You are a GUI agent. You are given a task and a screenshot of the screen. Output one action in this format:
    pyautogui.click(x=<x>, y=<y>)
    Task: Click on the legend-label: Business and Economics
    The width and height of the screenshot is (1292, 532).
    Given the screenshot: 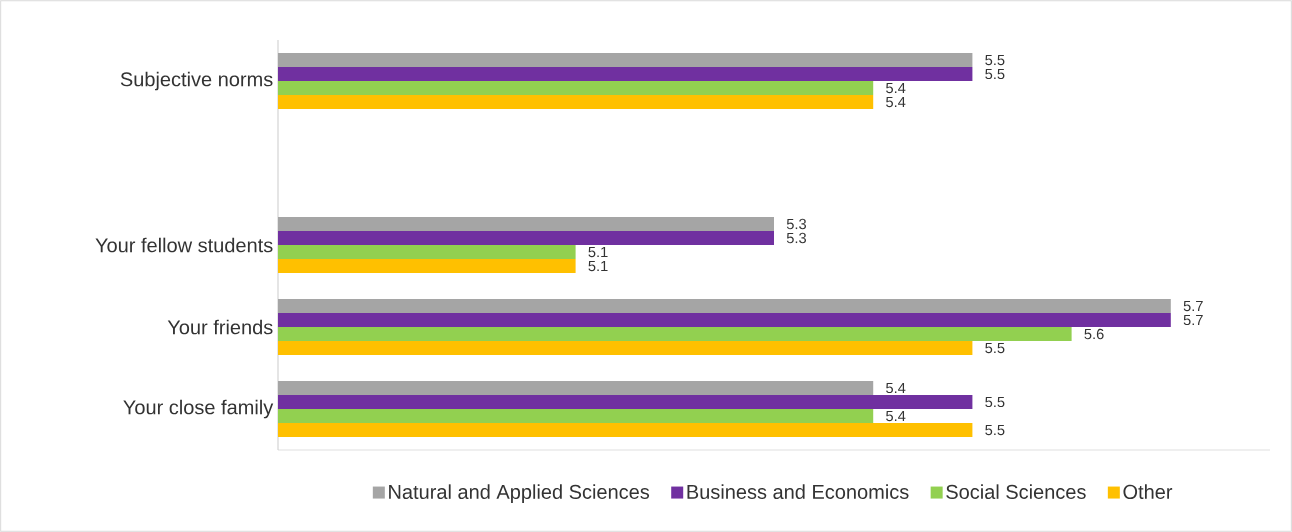 What is the action you would take?
    pyautogui.click(x=798, y=491)
    